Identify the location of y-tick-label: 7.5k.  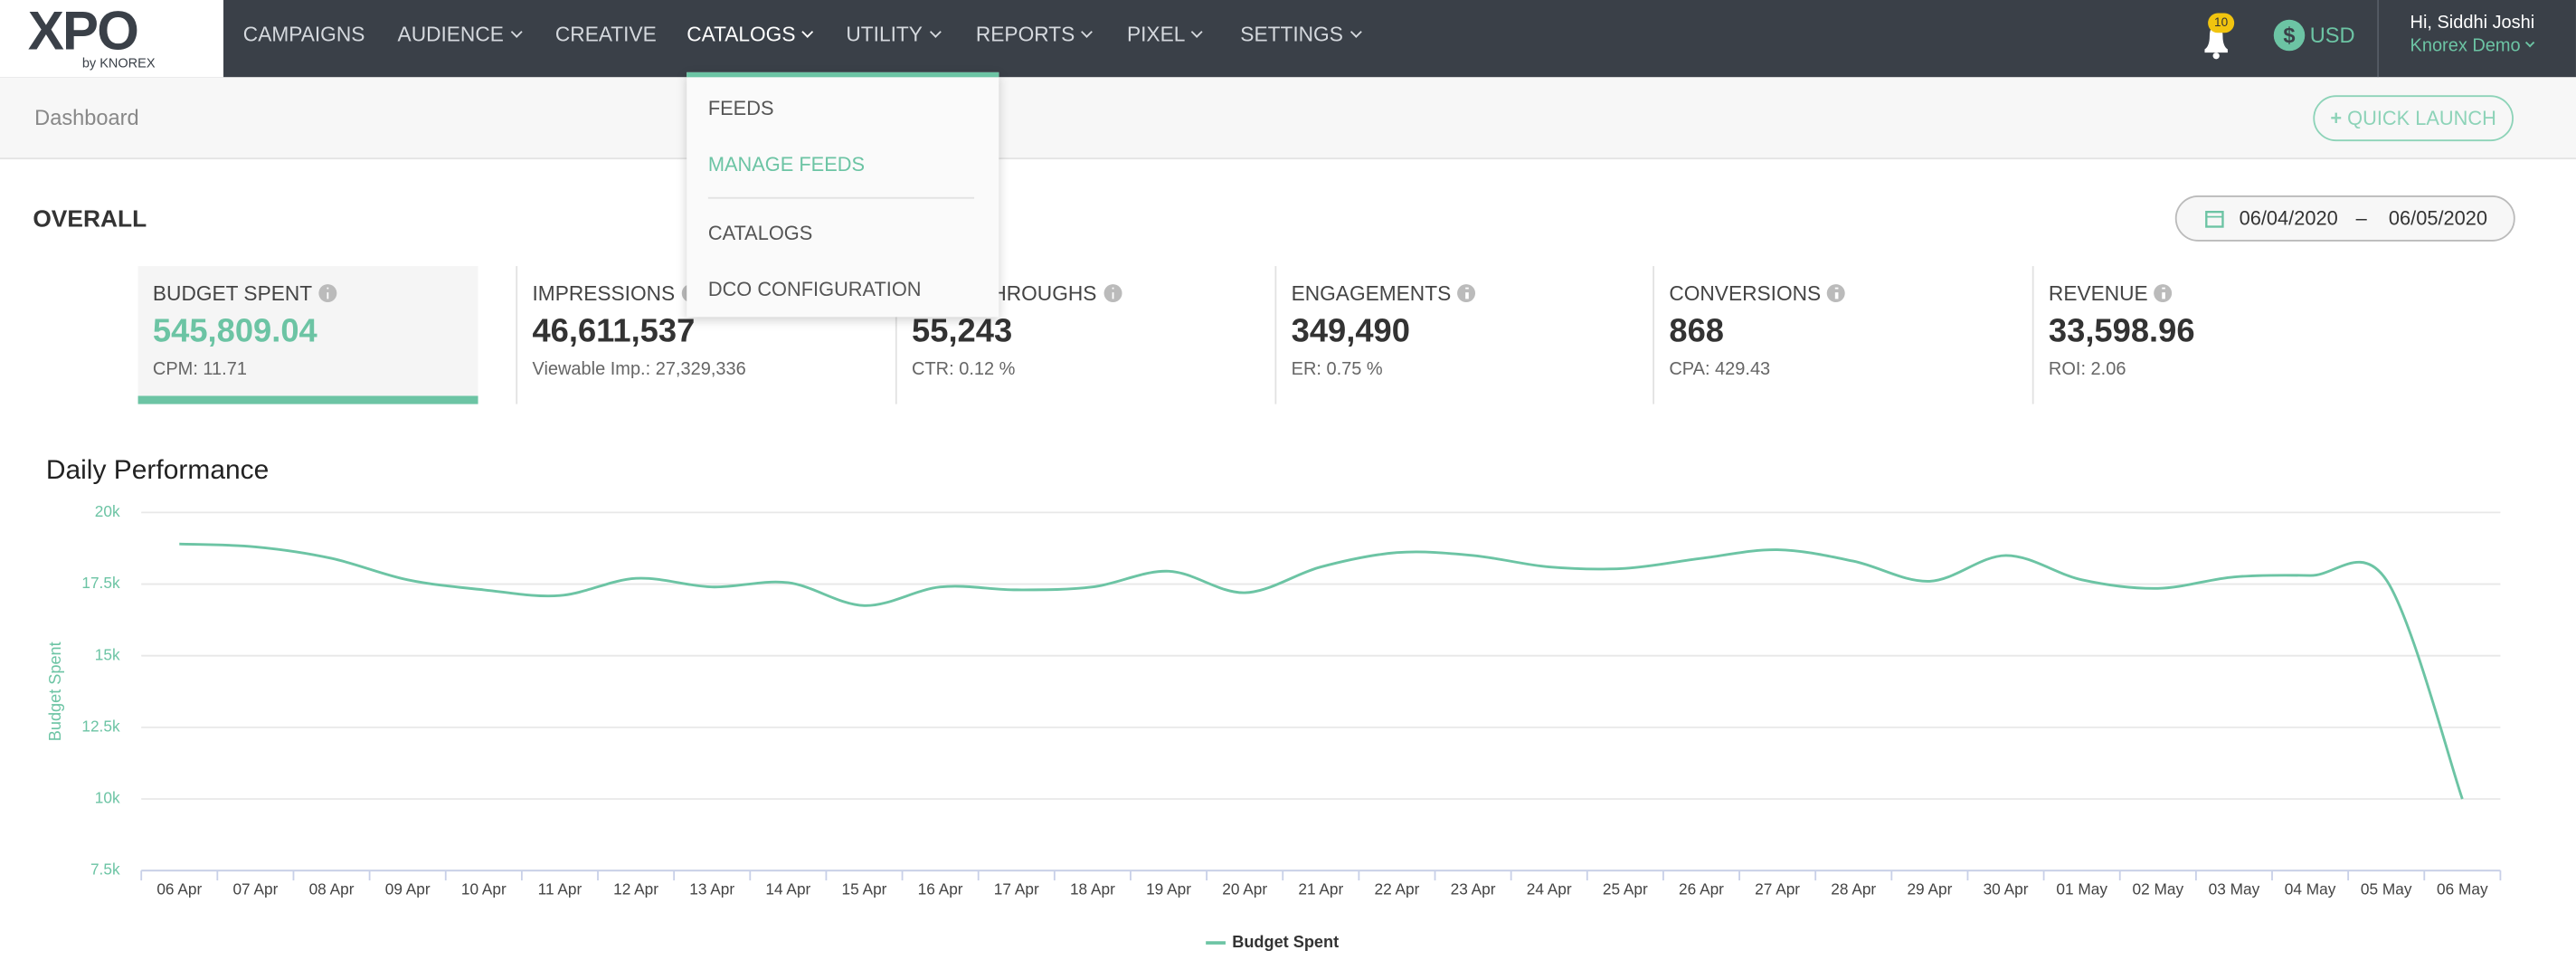
(105, 869).